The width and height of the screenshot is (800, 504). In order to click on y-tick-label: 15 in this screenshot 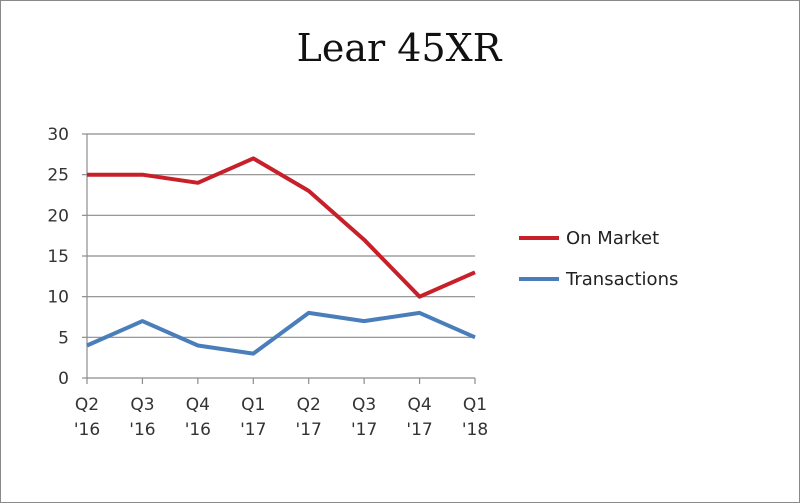, I will do `click(58, 257)`.